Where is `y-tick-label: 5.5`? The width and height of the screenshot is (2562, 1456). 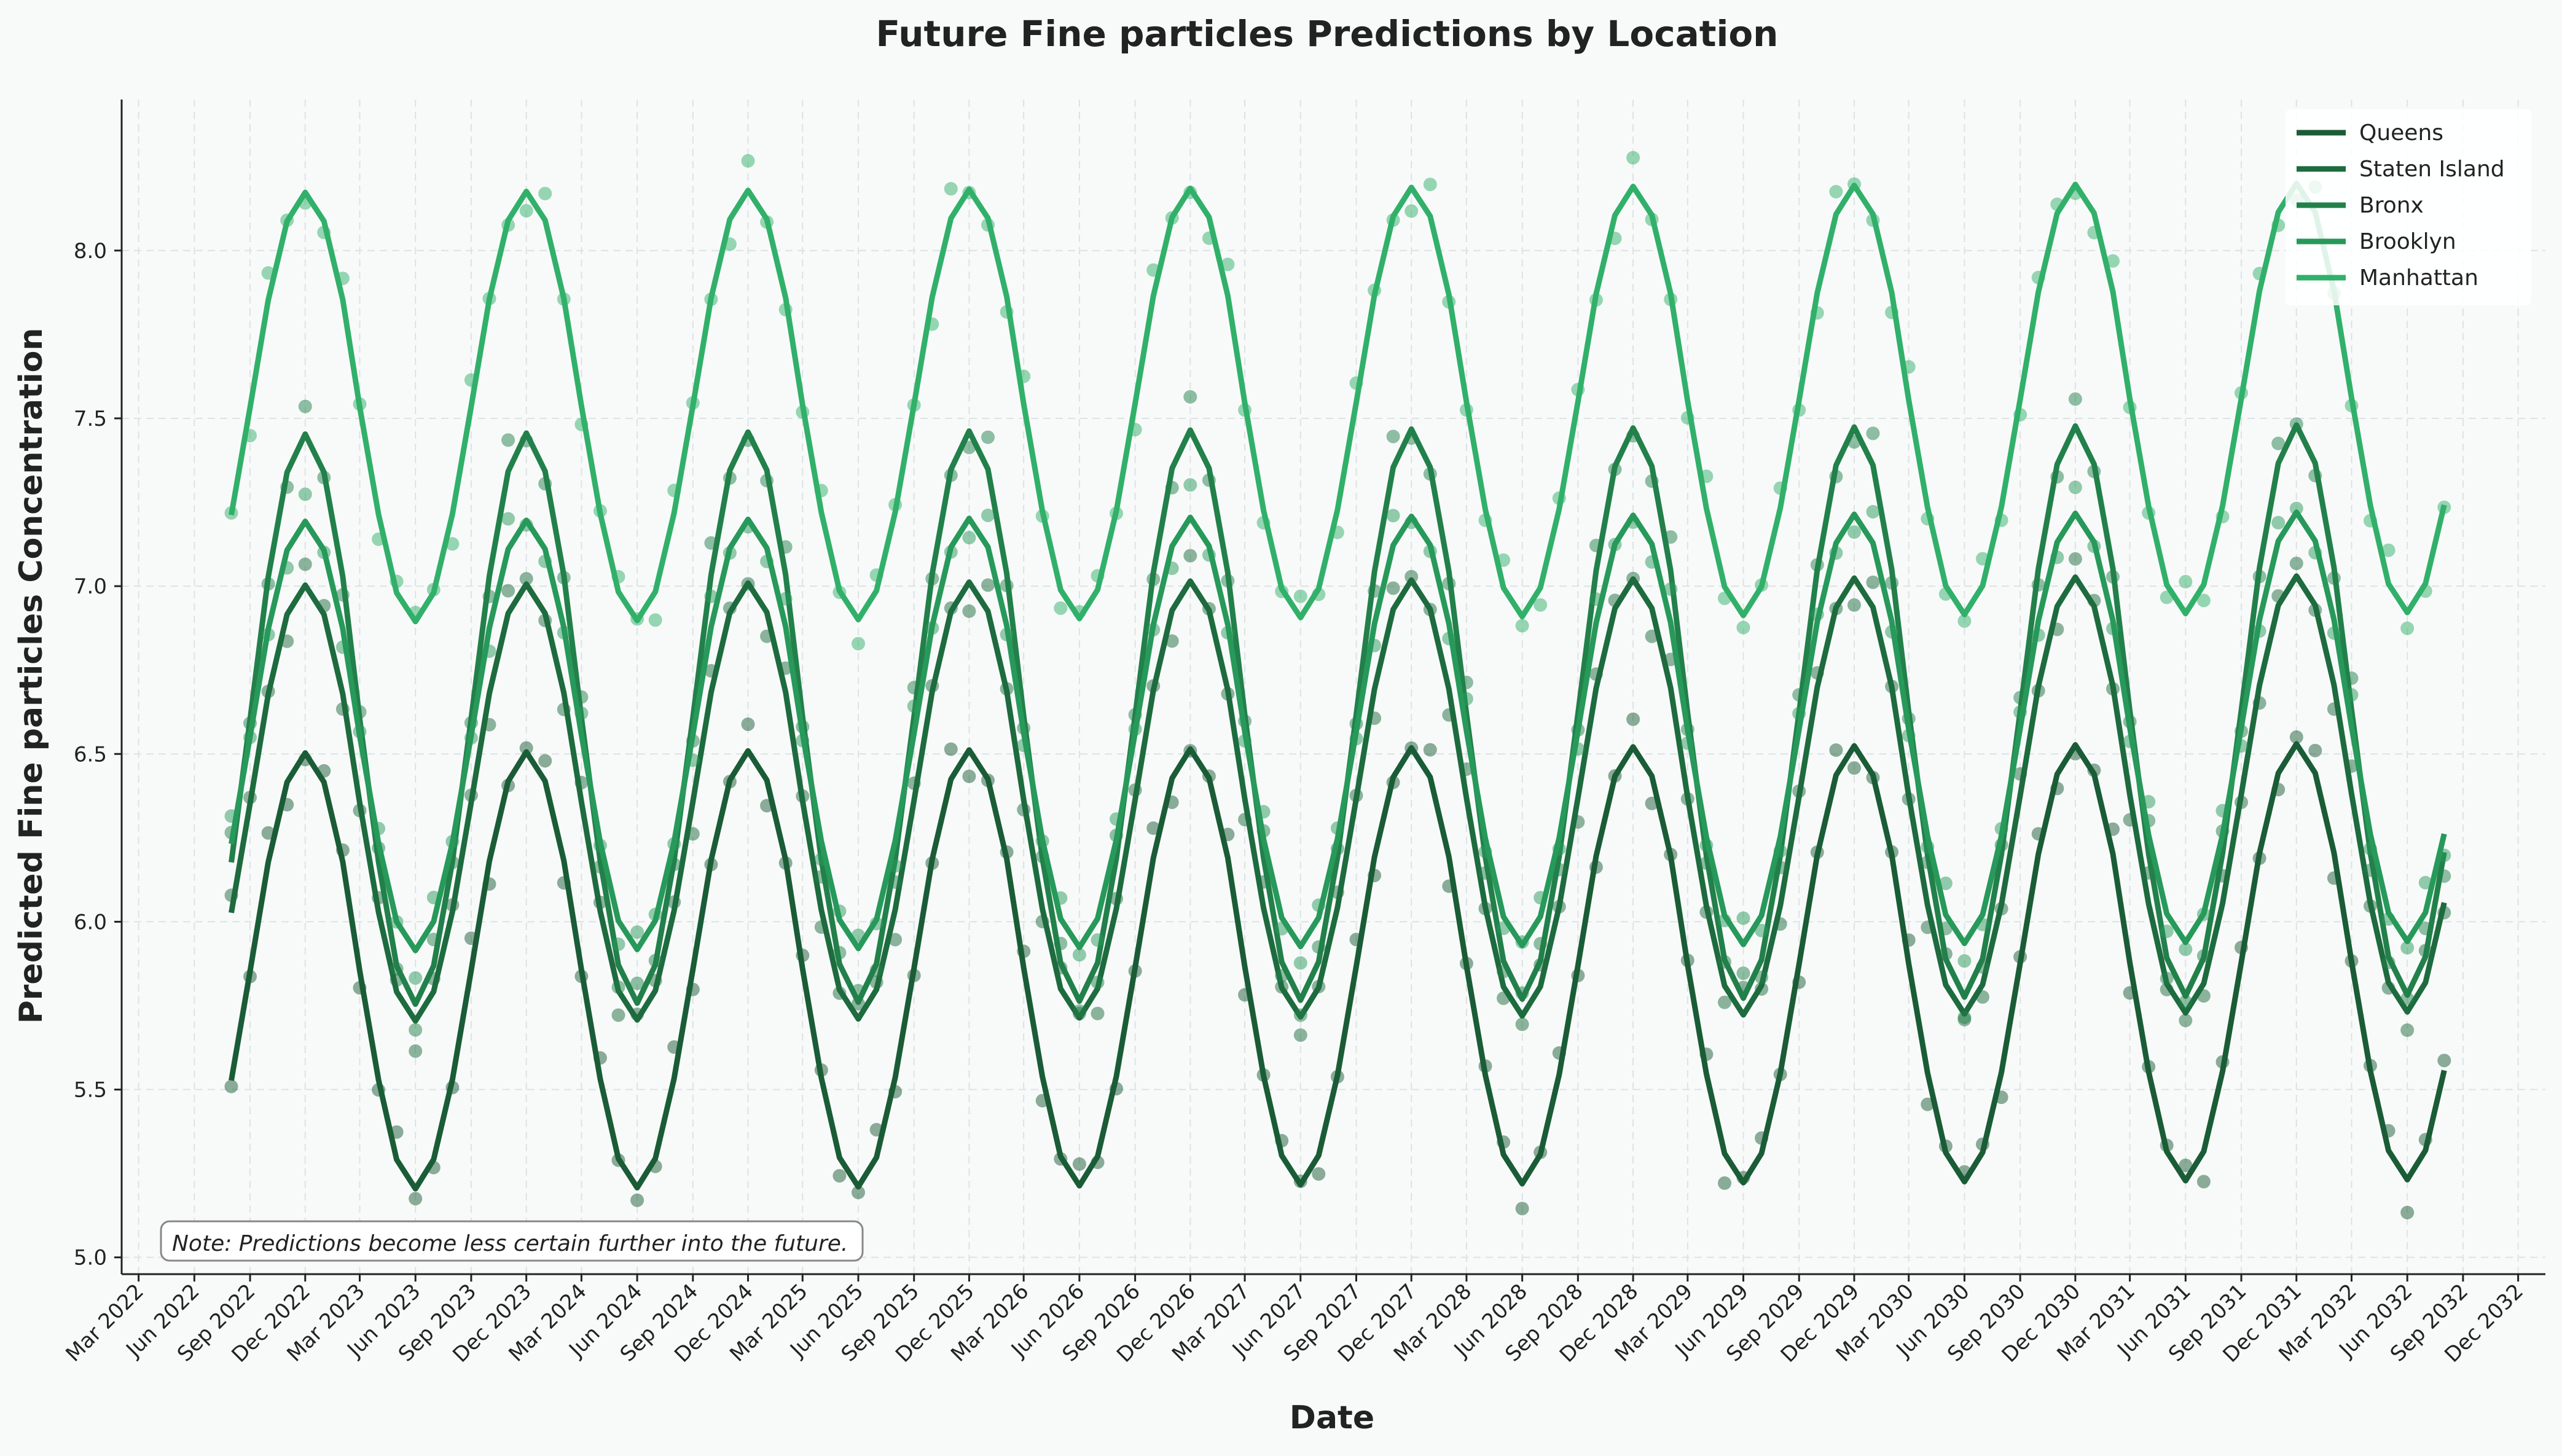 y-tick-label: 5.5 is located at coordinates (90, 1090).